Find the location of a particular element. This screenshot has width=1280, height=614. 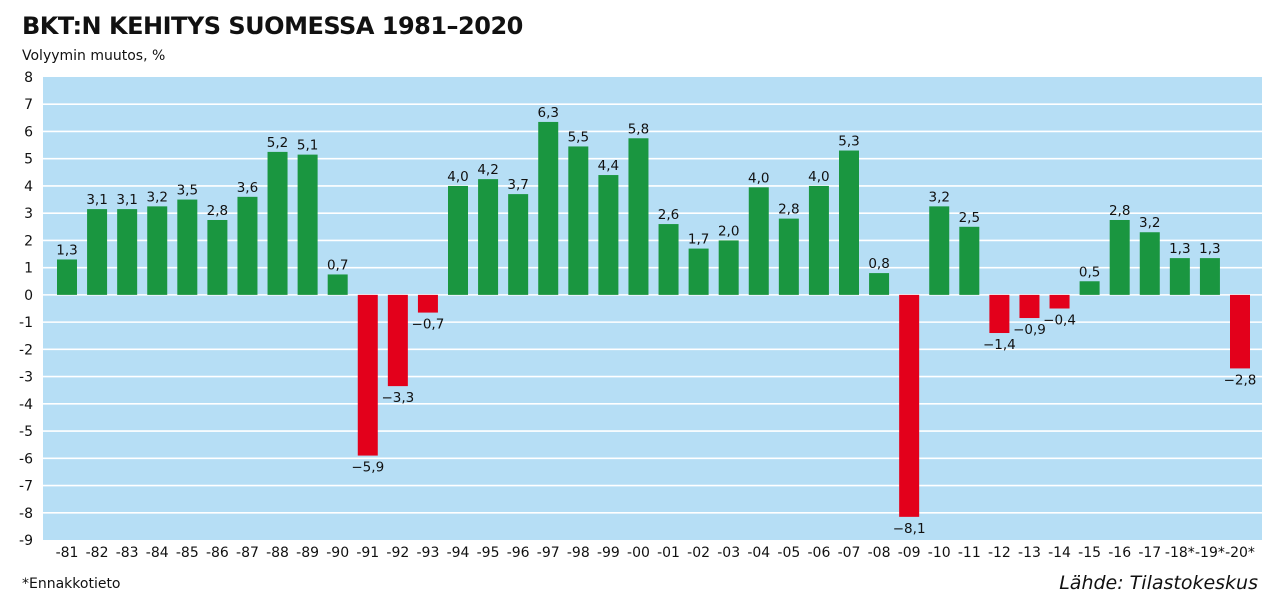

x-tick-label: -95 is located at coordinates (488, 553).